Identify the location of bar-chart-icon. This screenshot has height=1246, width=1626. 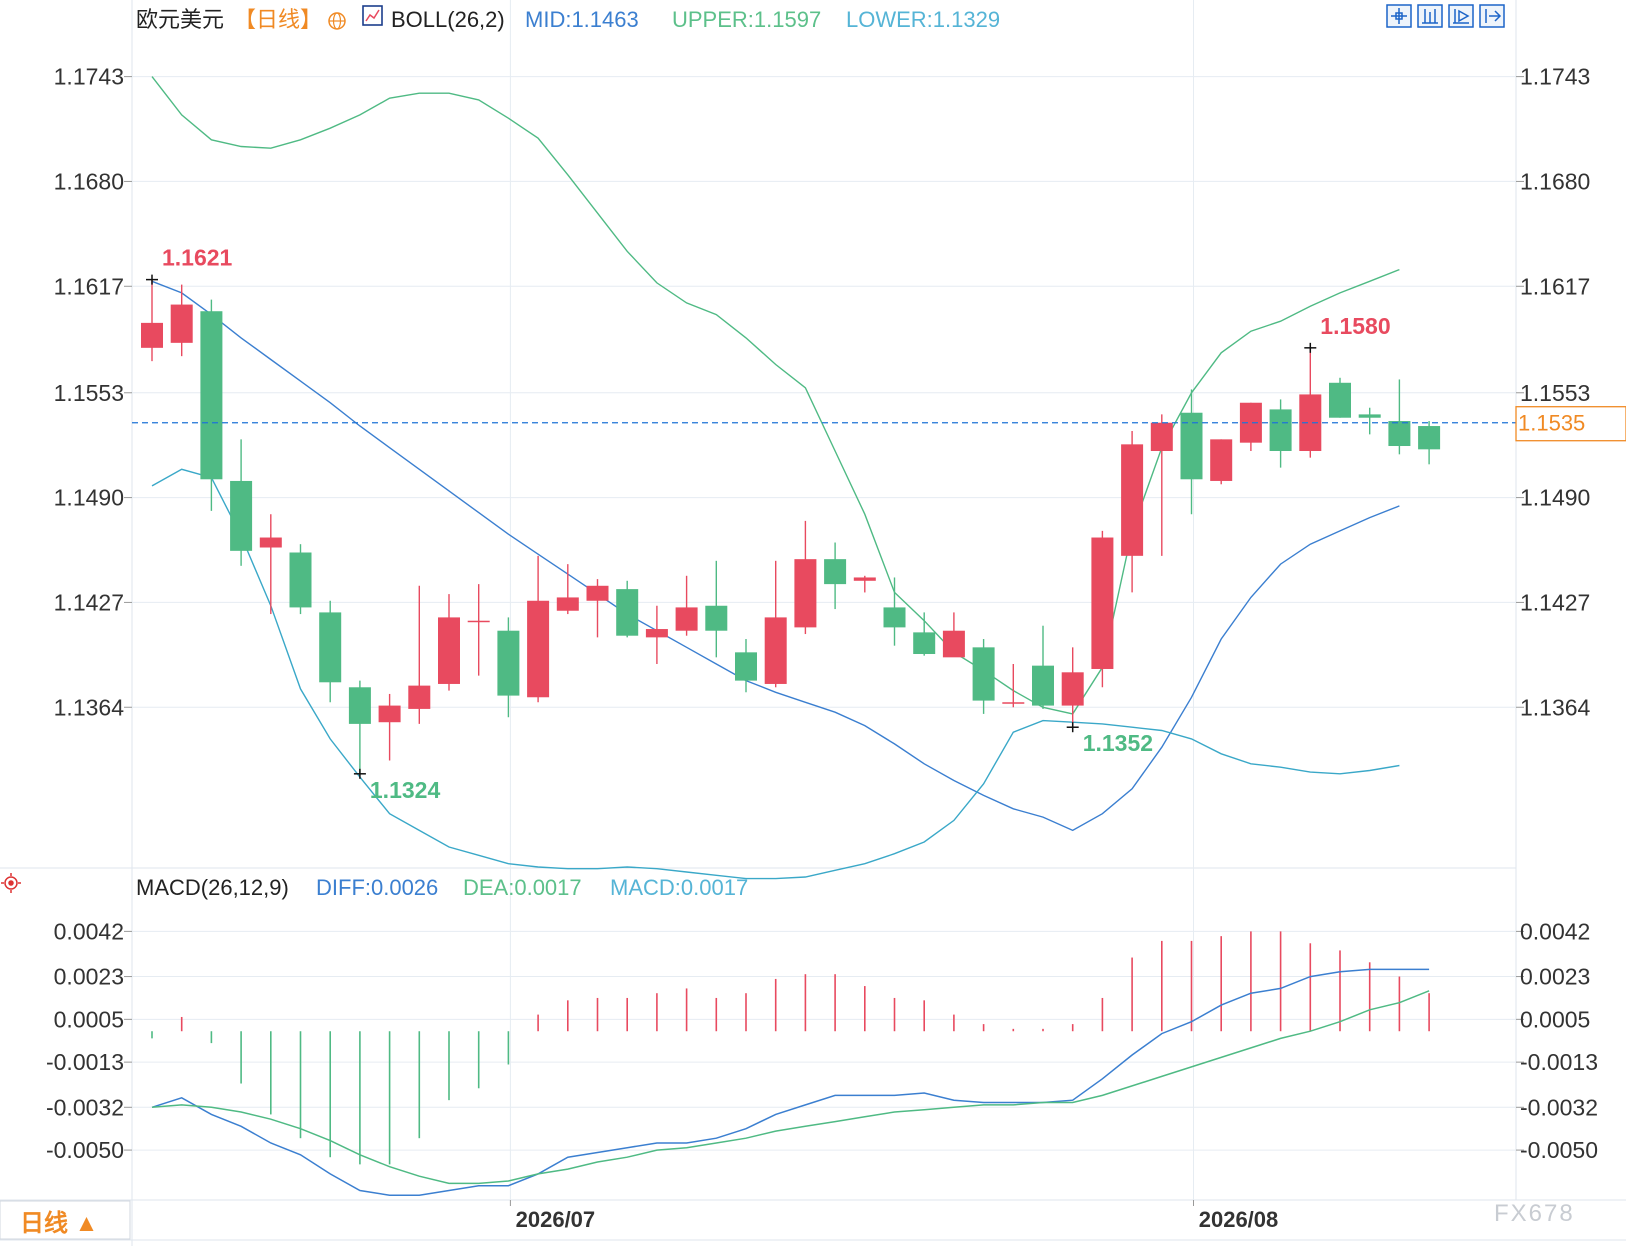
(1430, 16).